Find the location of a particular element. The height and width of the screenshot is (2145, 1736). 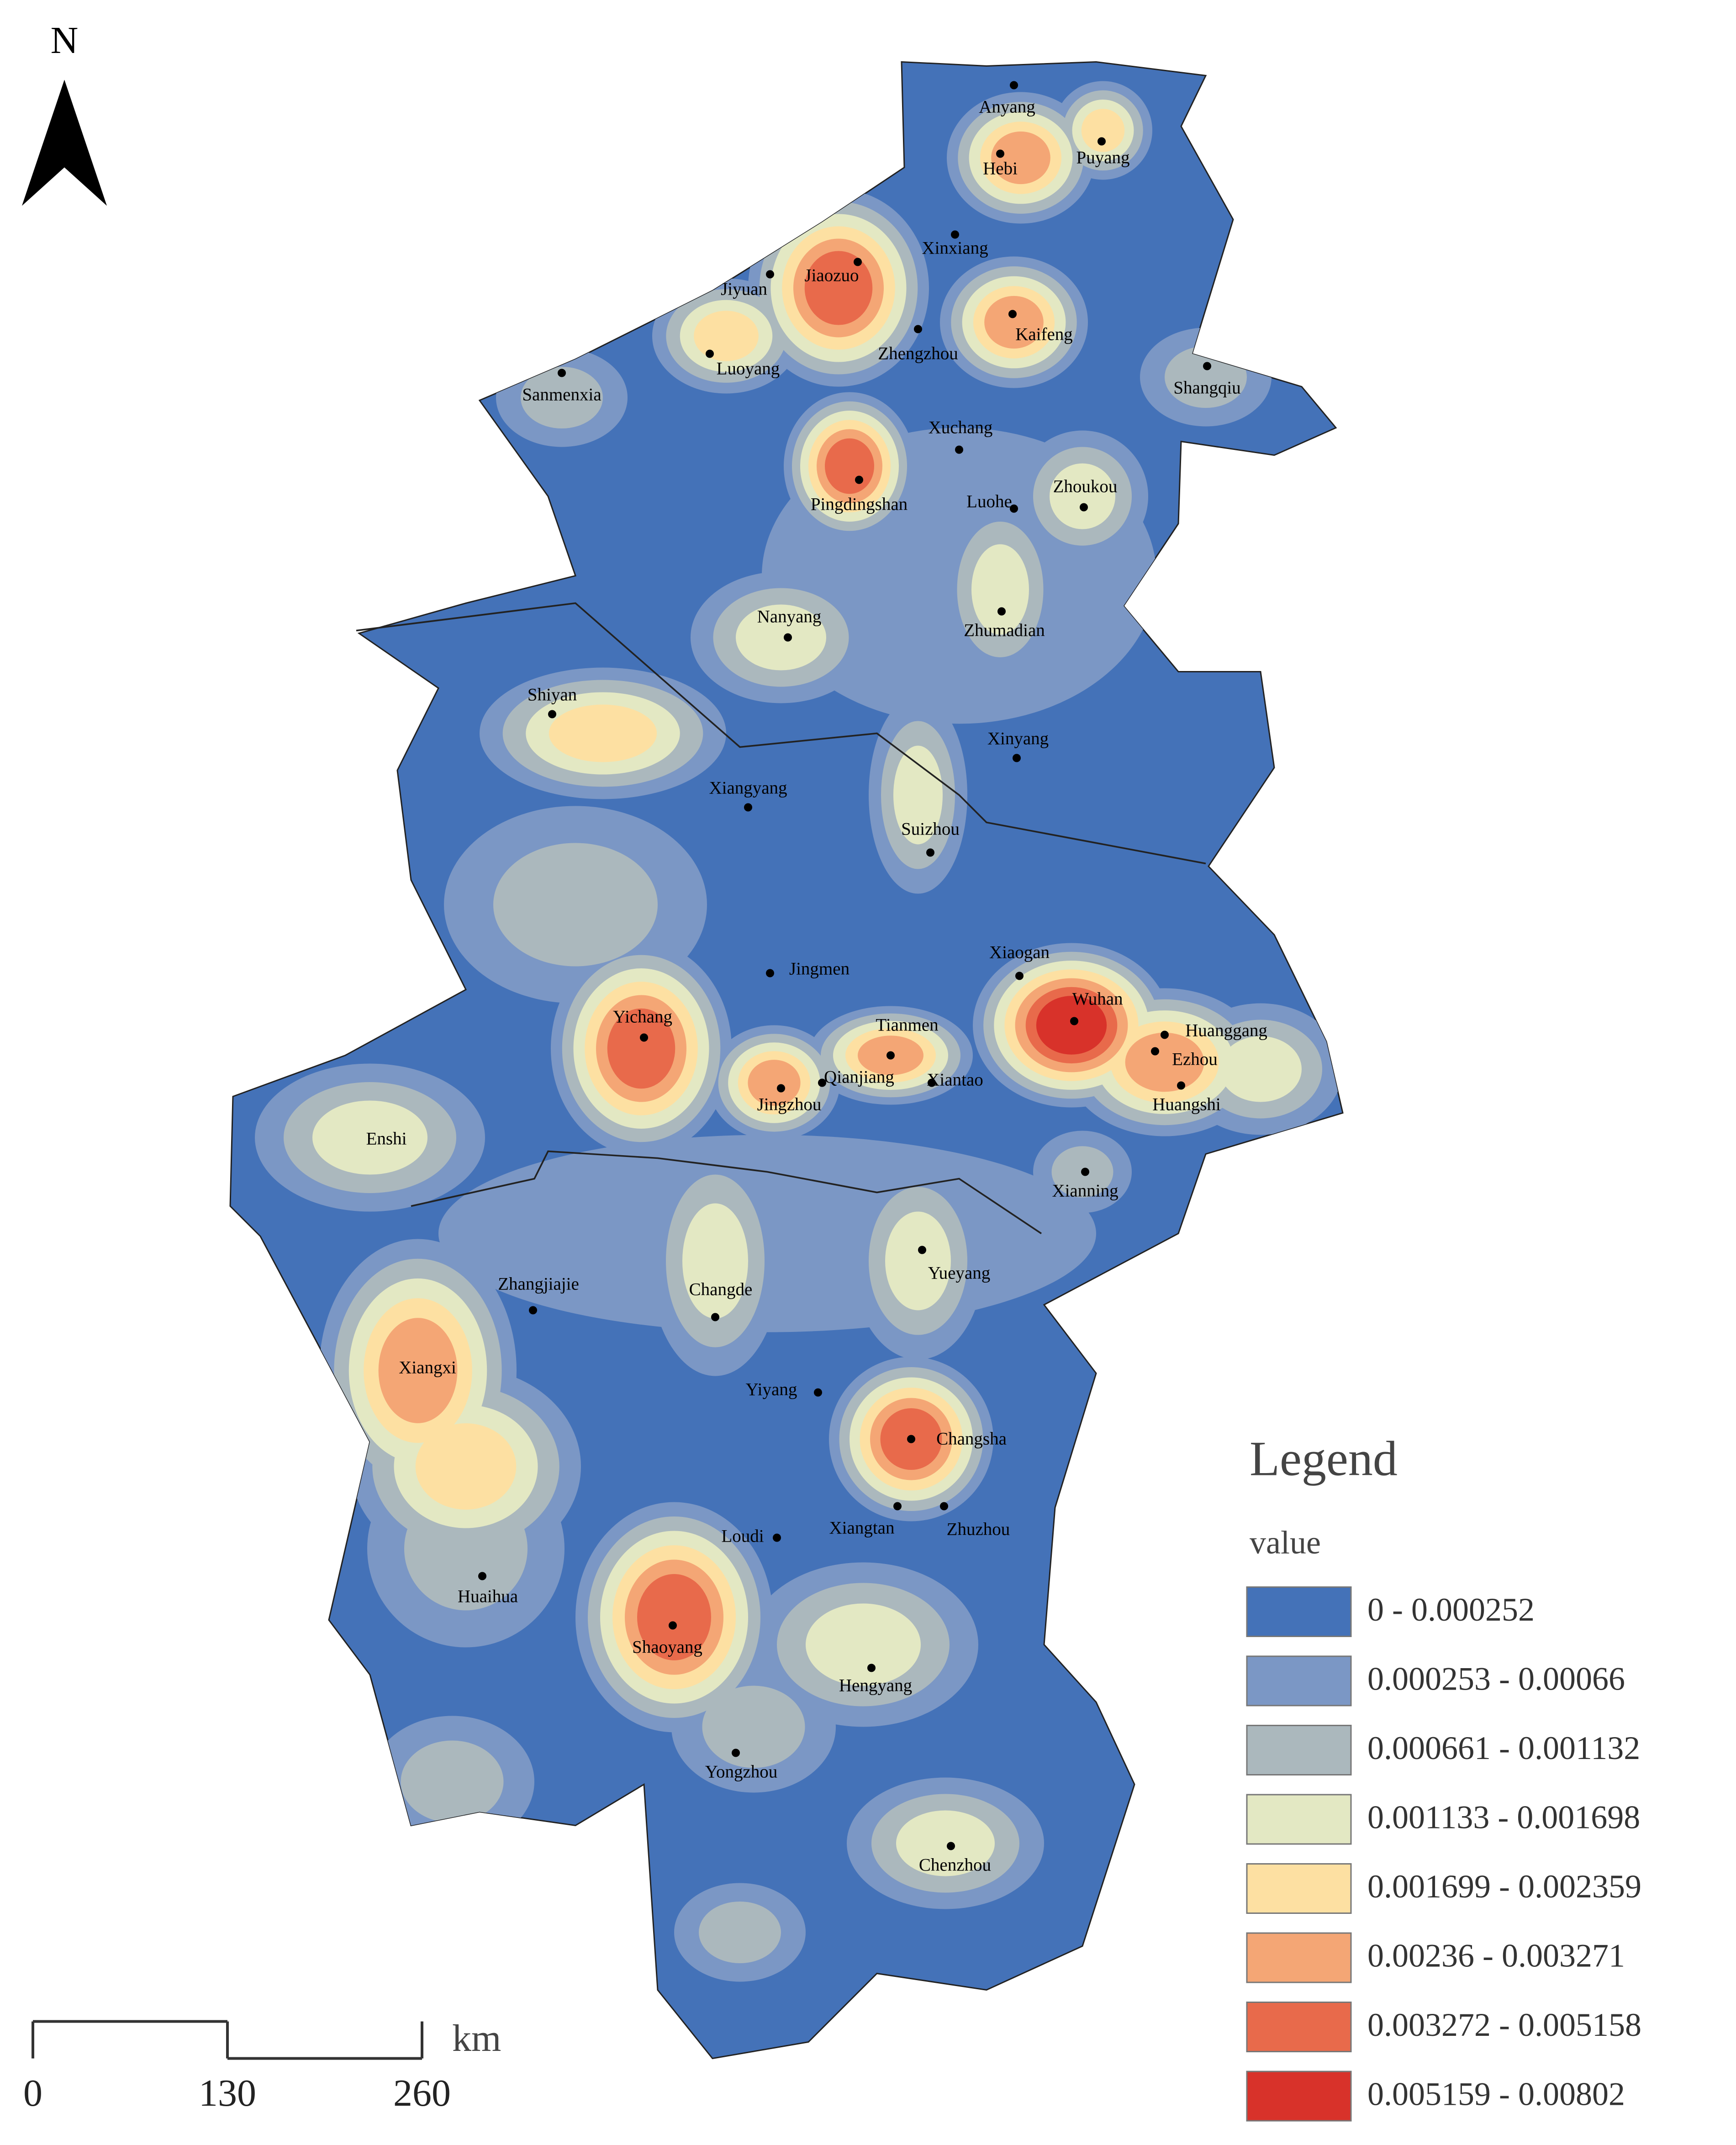

city-label: Jiyuan is located at coordinates (744, 289).